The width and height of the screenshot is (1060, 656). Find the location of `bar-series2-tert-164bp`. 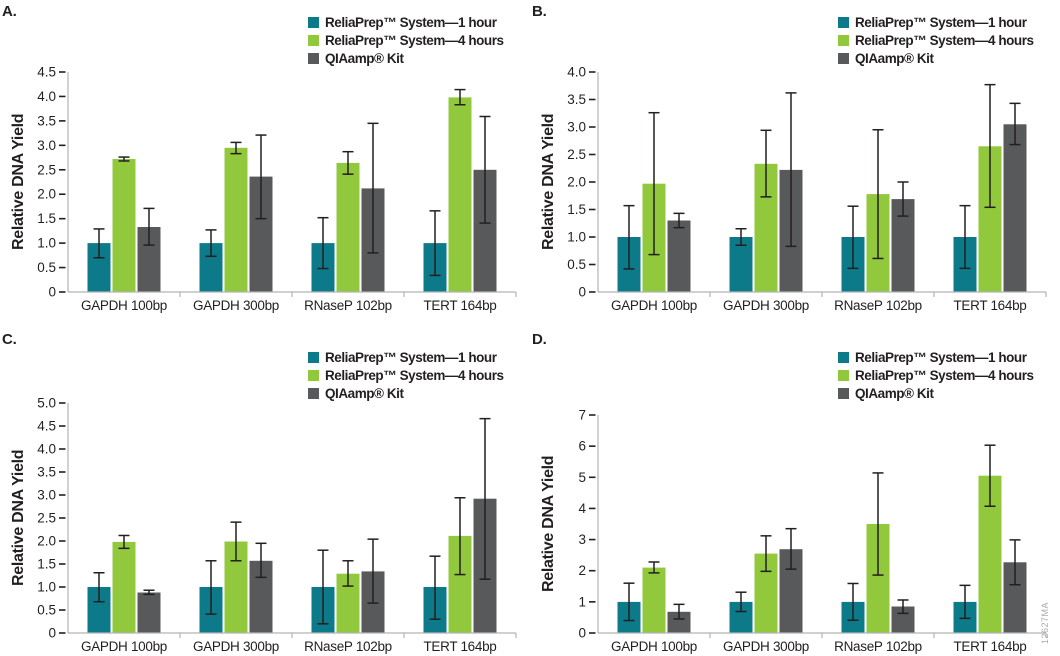

bar-series2-tert-164bp is located at coordinates (460, 584).